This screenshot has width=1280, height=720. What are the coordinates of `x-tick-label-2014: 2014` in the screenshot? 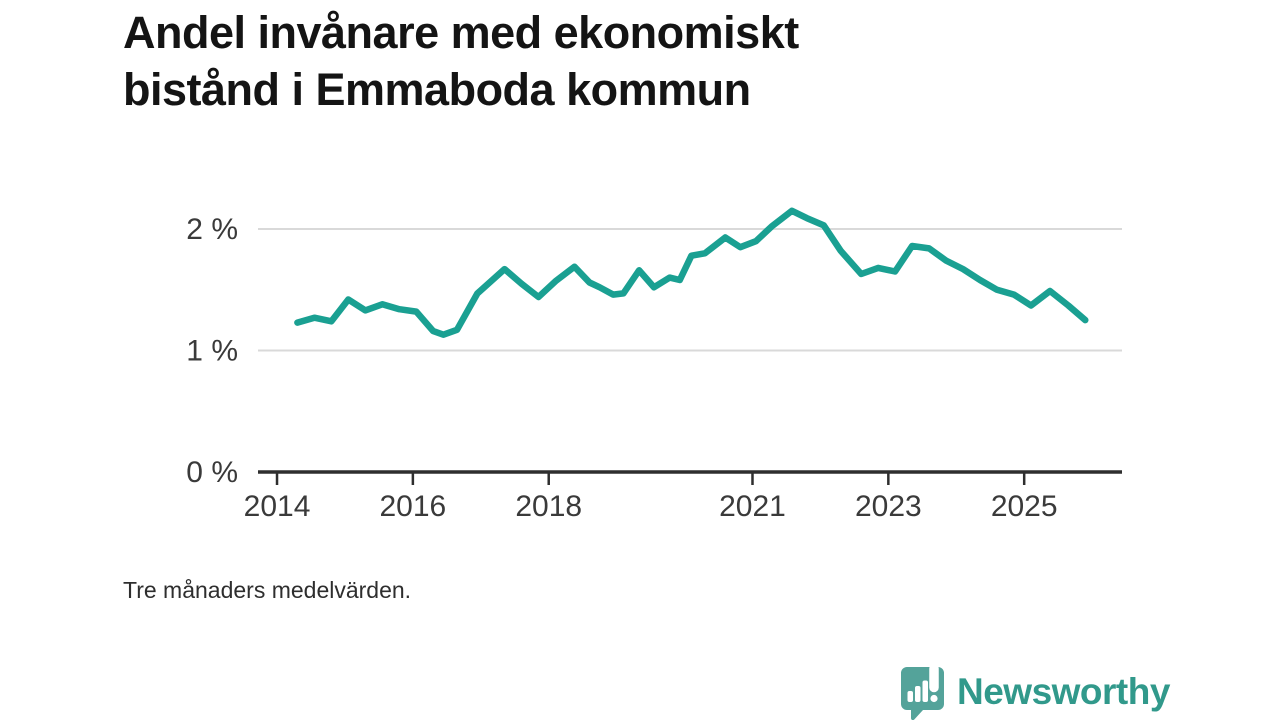 It's located at (277, 506).